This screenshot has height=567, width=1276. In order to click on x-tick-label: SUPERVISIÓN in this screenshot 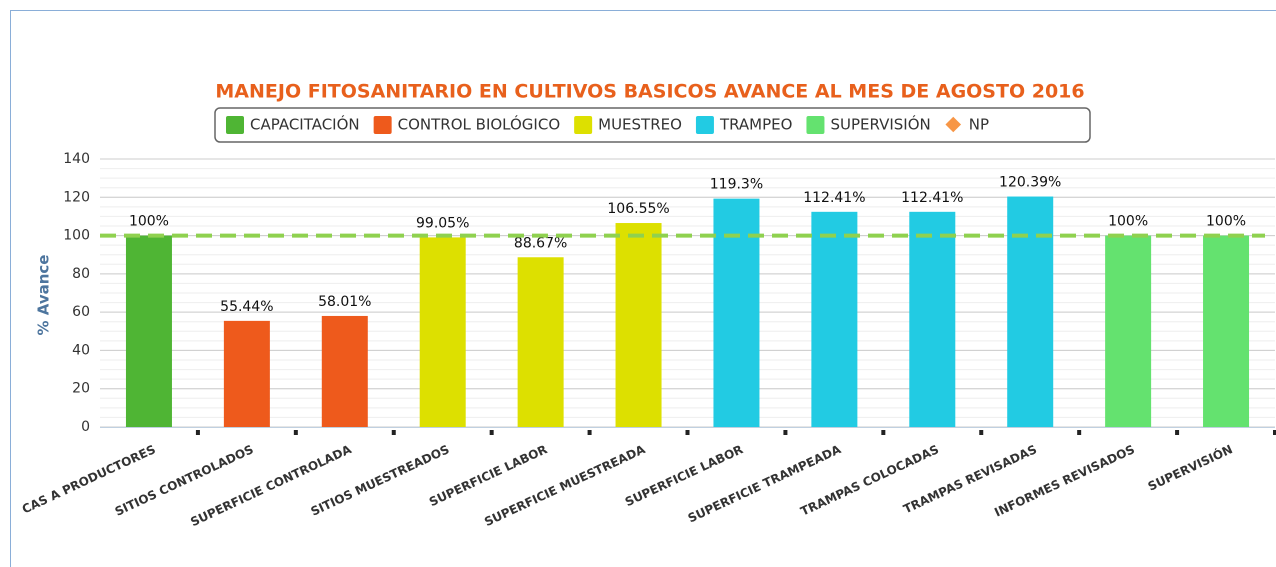, I will do `click(1189, 467)`.